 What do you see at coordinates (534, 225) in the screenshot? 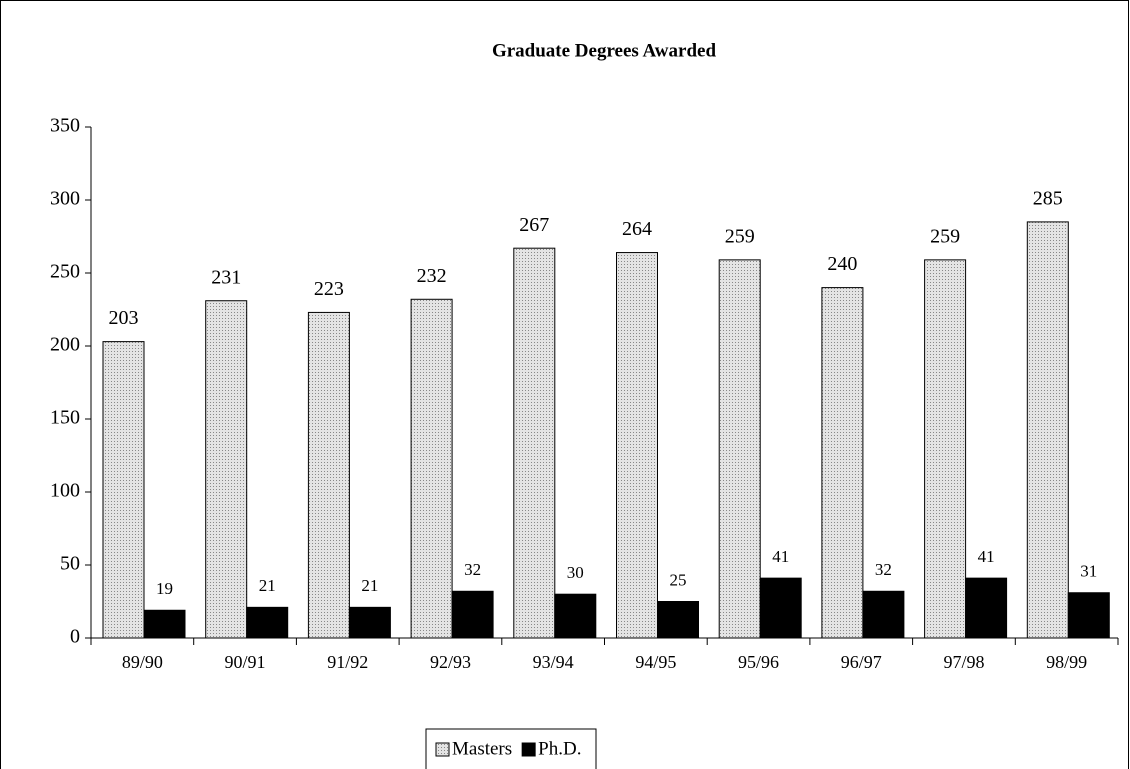
I see `data-label: 267` at bounding box center [534, 225].